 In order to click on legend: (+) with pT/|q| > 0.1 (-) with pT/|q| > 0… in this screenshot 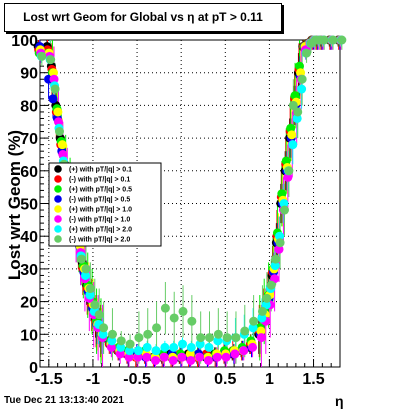, I will do `click(105, 204)`.